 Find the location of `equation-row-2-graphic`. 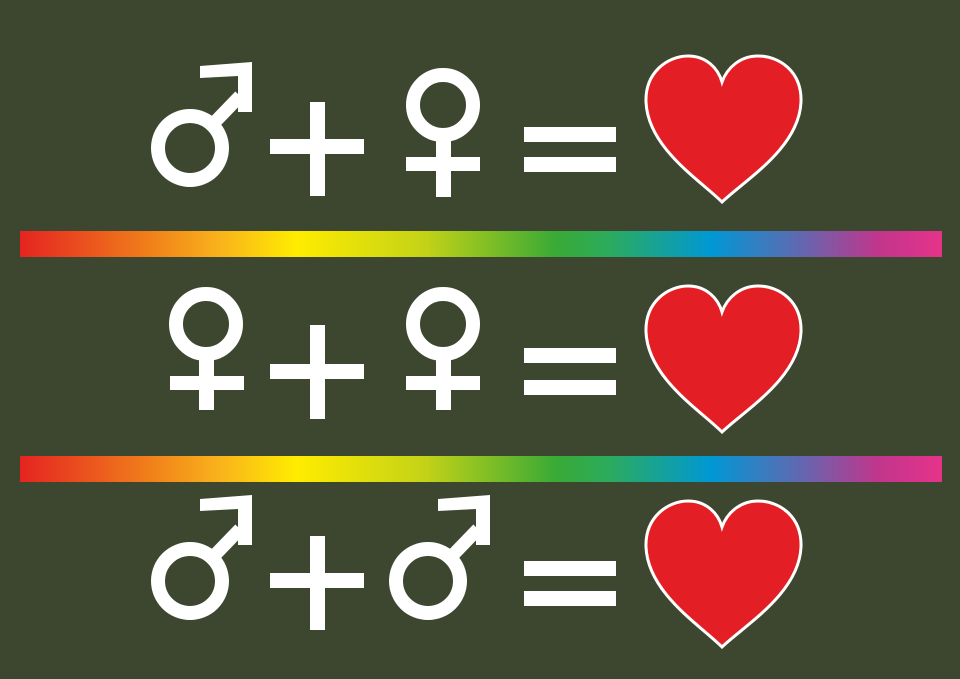

equation-row-2-graphic is located at coordinates (486, 359).